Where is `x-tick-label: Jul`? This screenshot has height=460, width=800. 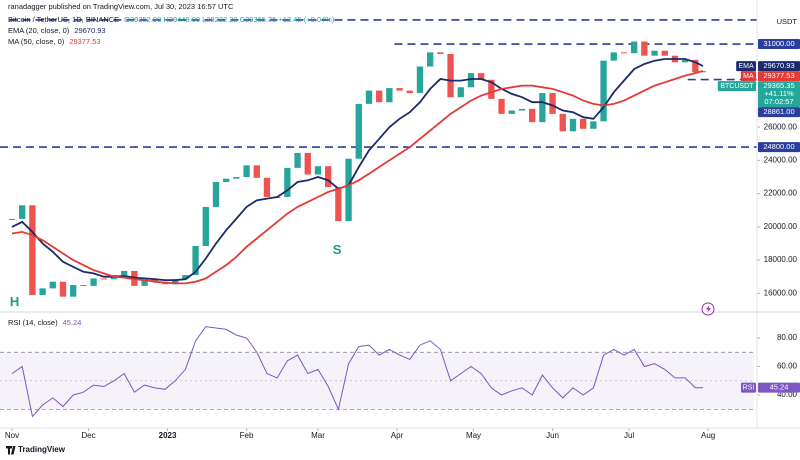
x-tick-label: Jul is located at coordinates (629, 435).